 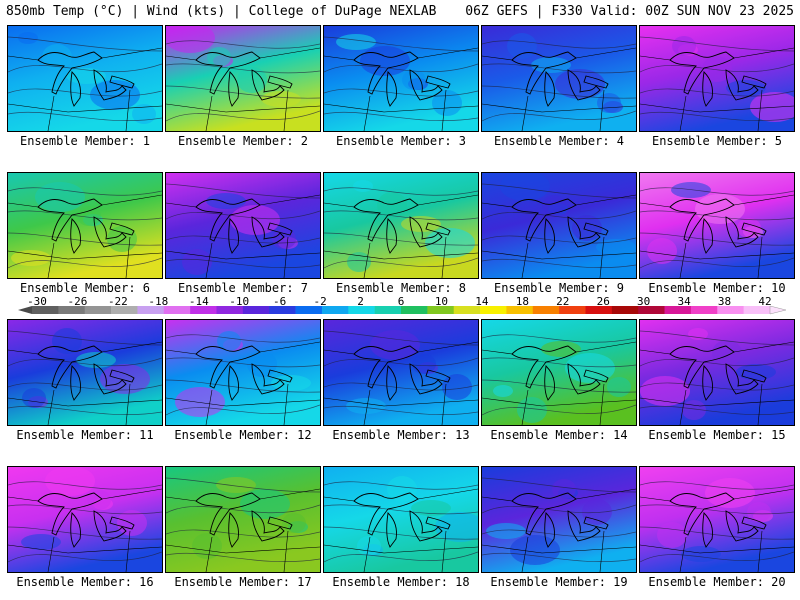 I want to click on ensemble-member-label: Ensemble Member: 2, so click(x=243, y=141).